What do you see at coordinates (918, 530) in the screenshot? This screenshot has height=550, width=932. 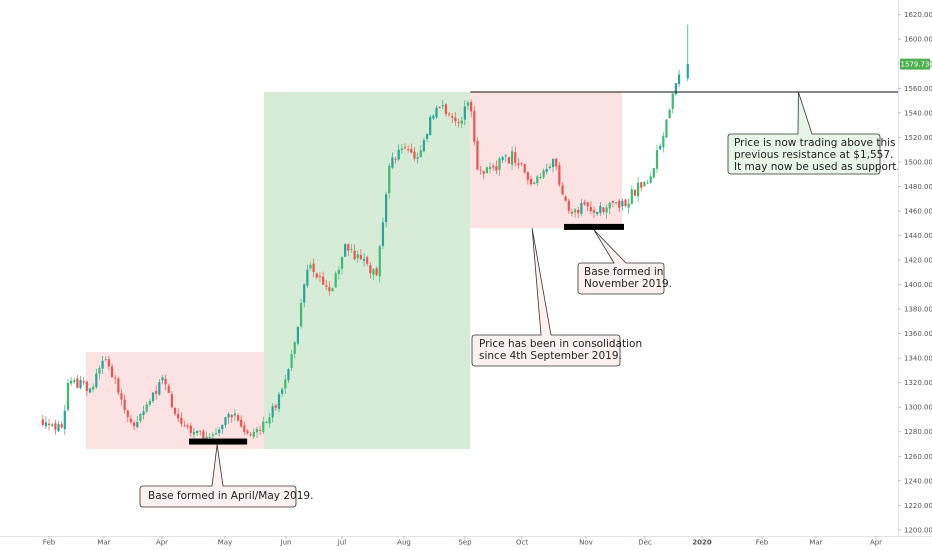 I see `y-tick-label: 1200.00` at bounding box center [918, 530].